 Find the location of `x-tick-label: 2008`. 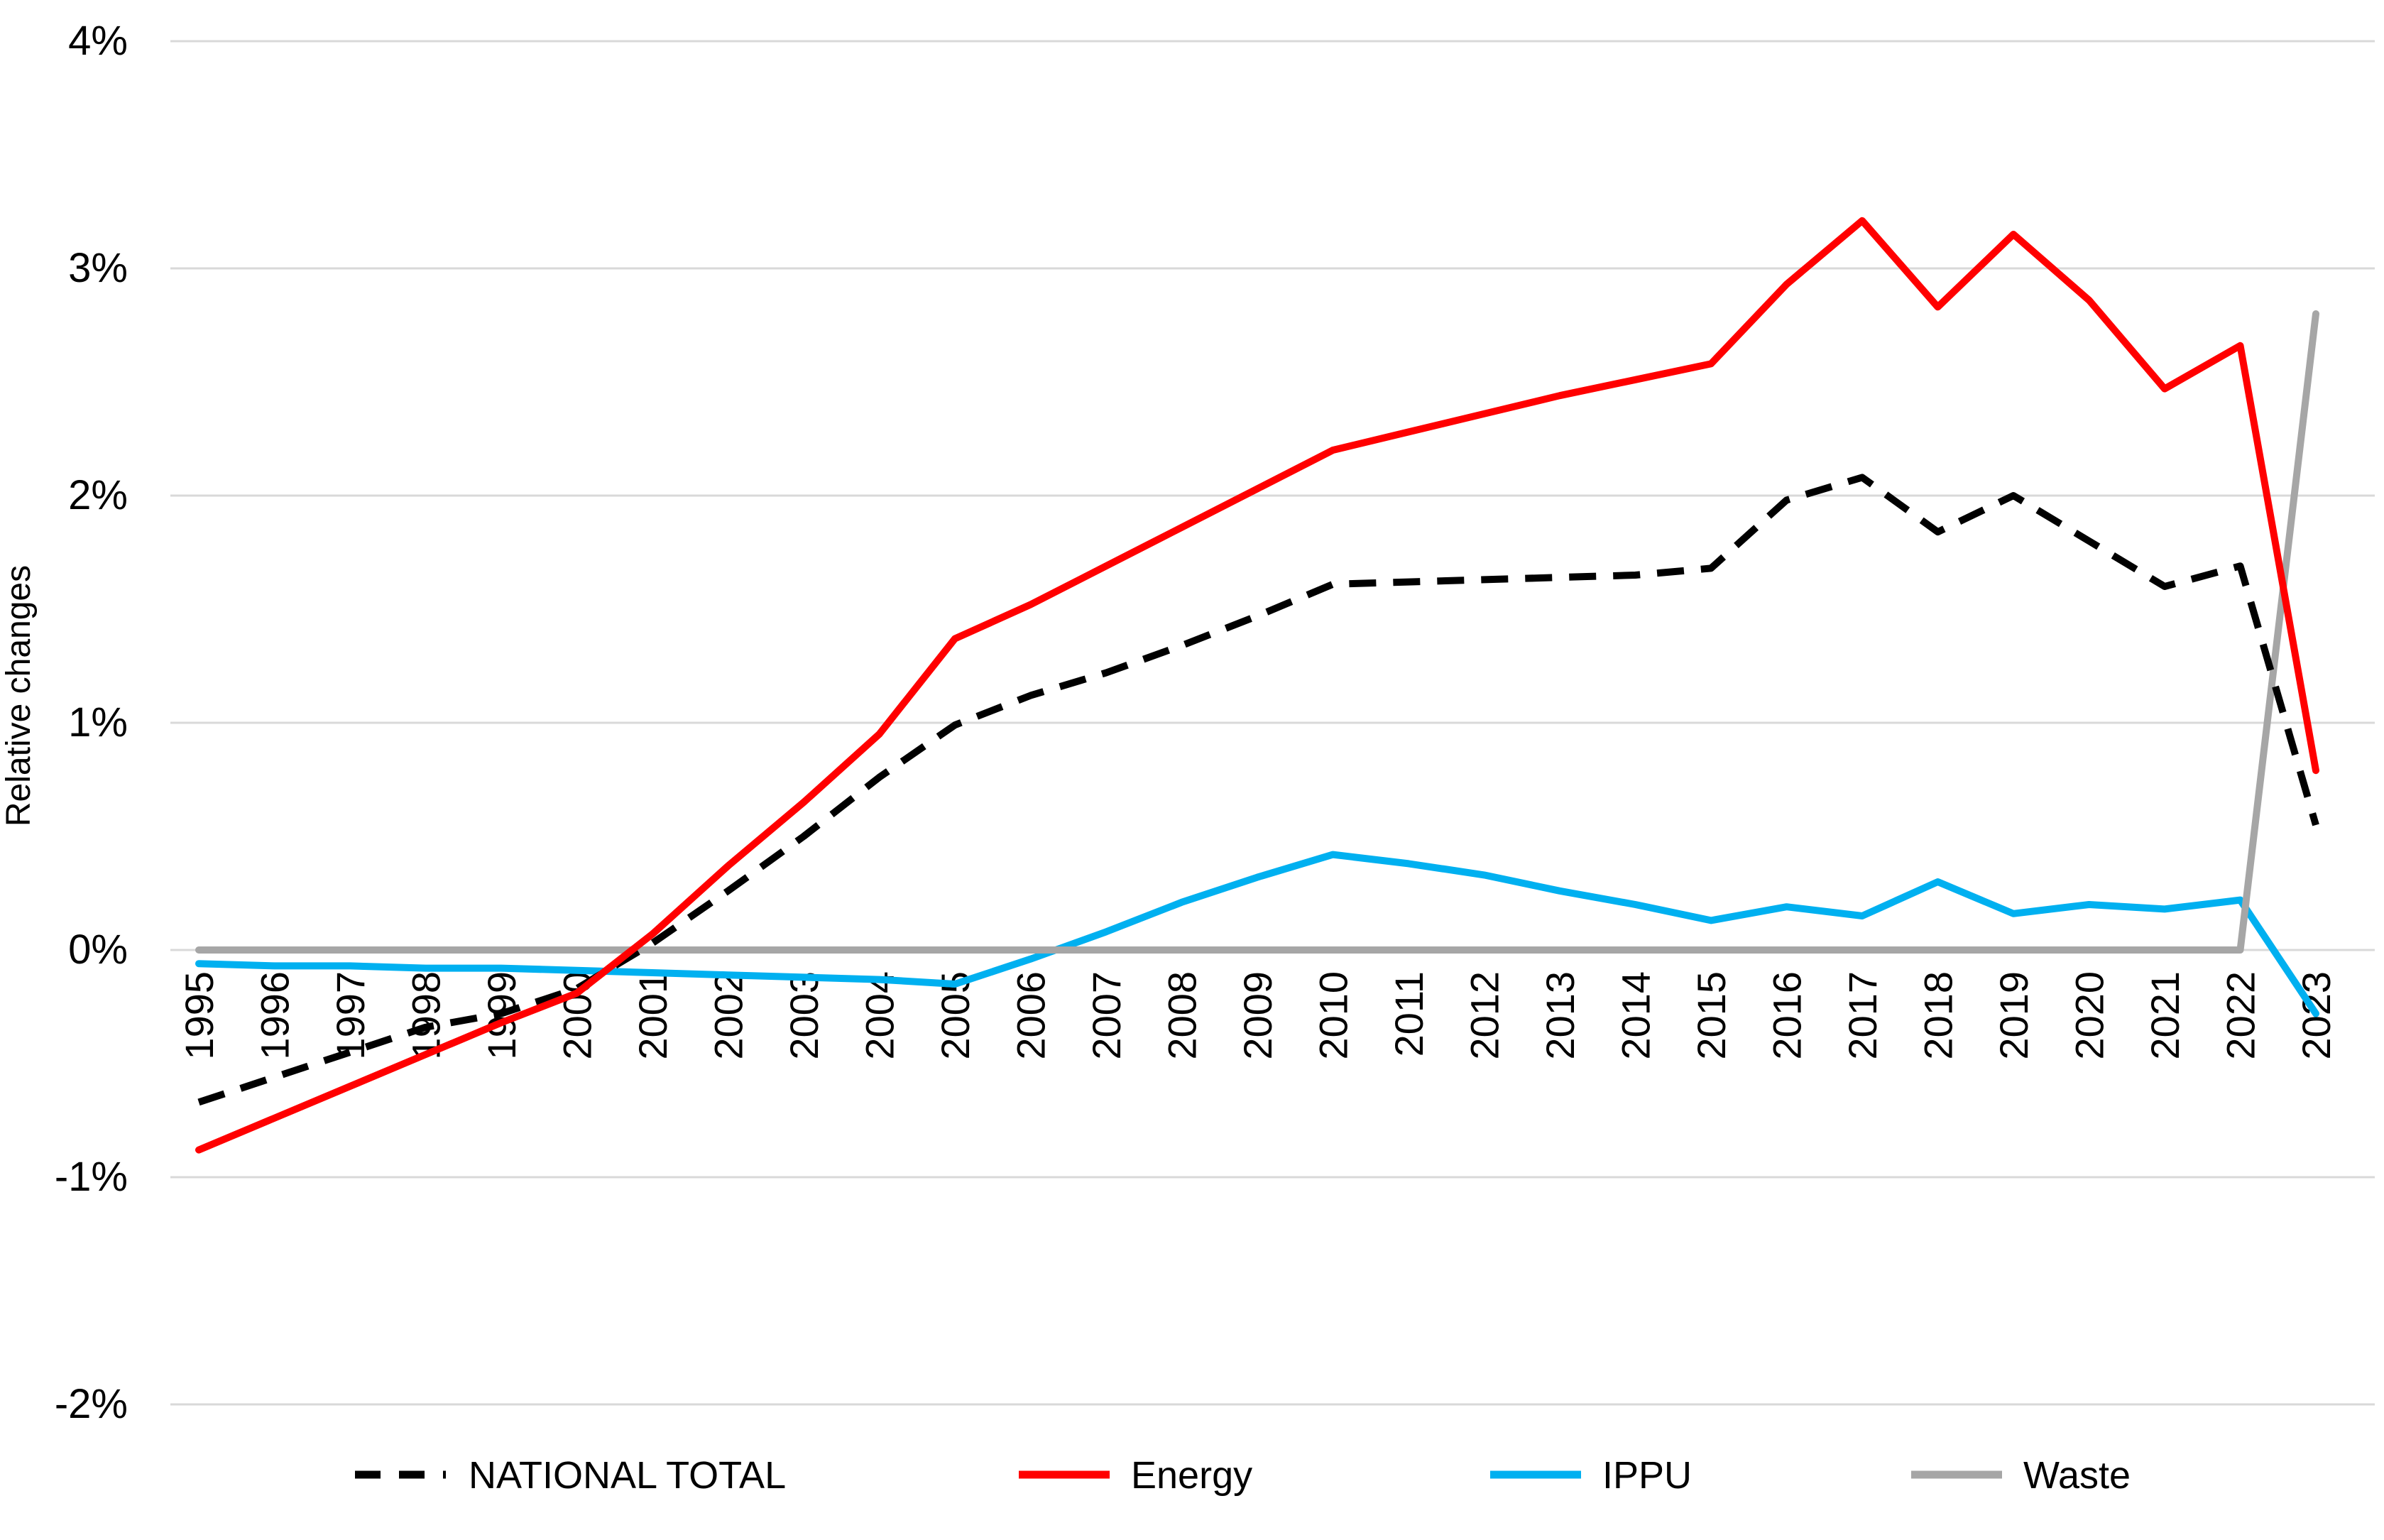

x-tick-label: 2008 is located at coordinates (1182, 1015).